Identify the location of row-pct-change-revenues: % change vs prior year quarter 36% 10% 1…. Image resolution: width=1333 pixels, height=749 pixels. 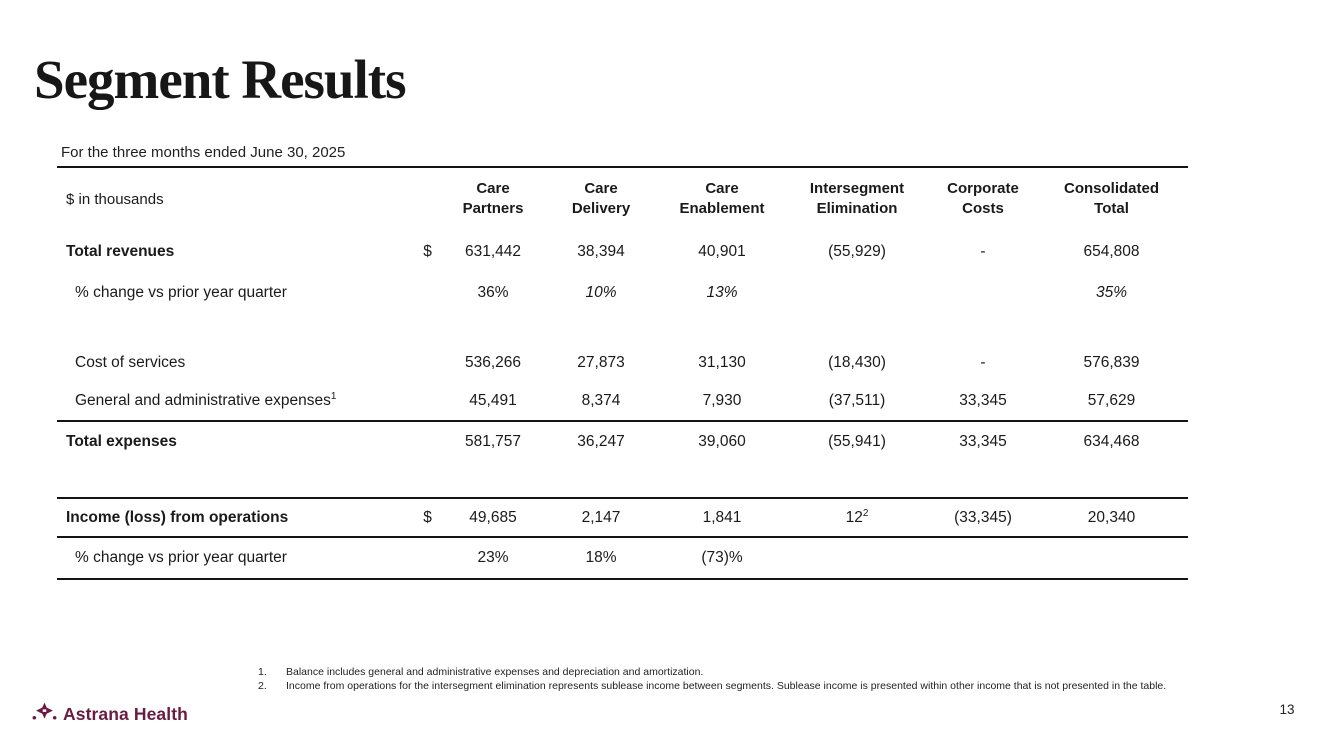
(622, 293).